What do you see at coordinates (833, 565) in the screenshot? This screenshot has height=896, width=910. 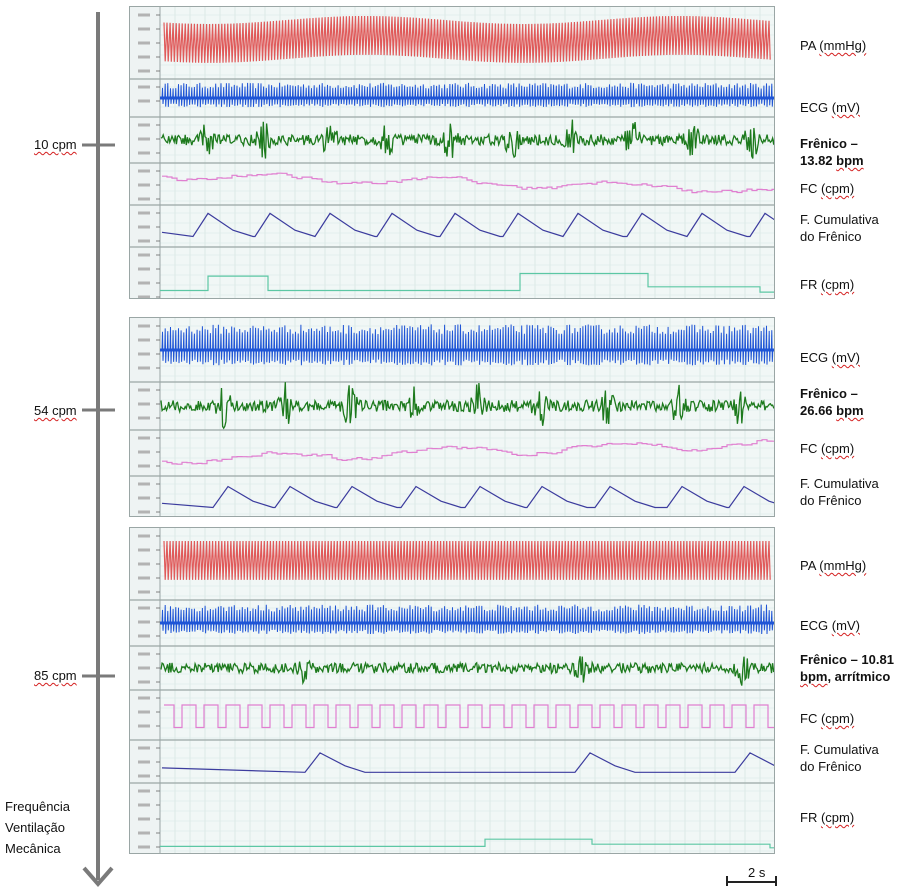 I see `channel-label-pa-3: PA (mmHg)` at bounding box center [833, 565].